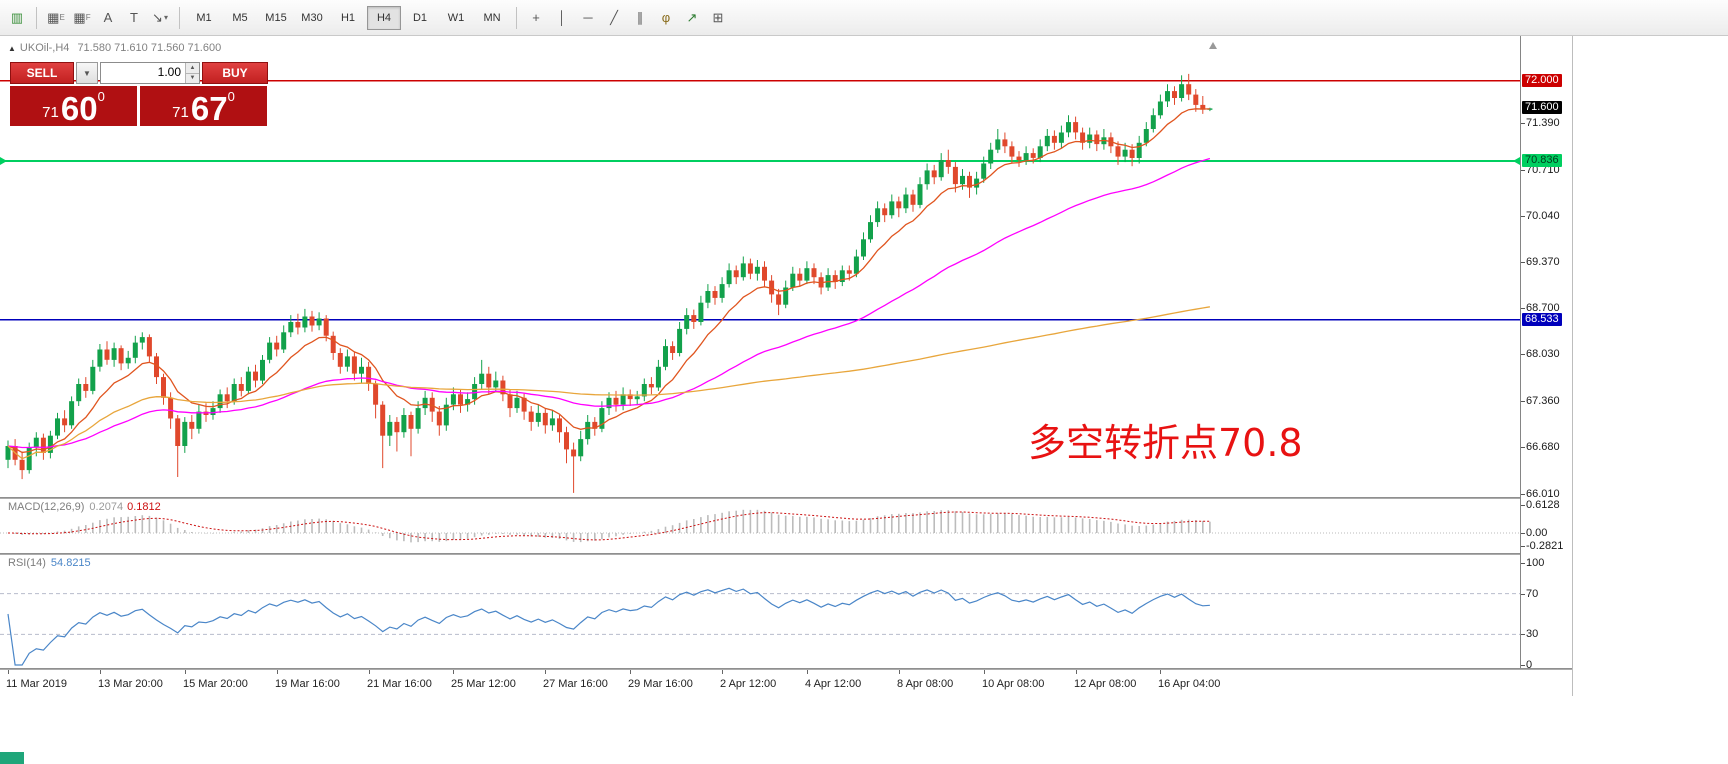 The height and width of the screenshot is (764, 1728). I want to click on volume-stepper: ▲ ▼, so click(192, 73).